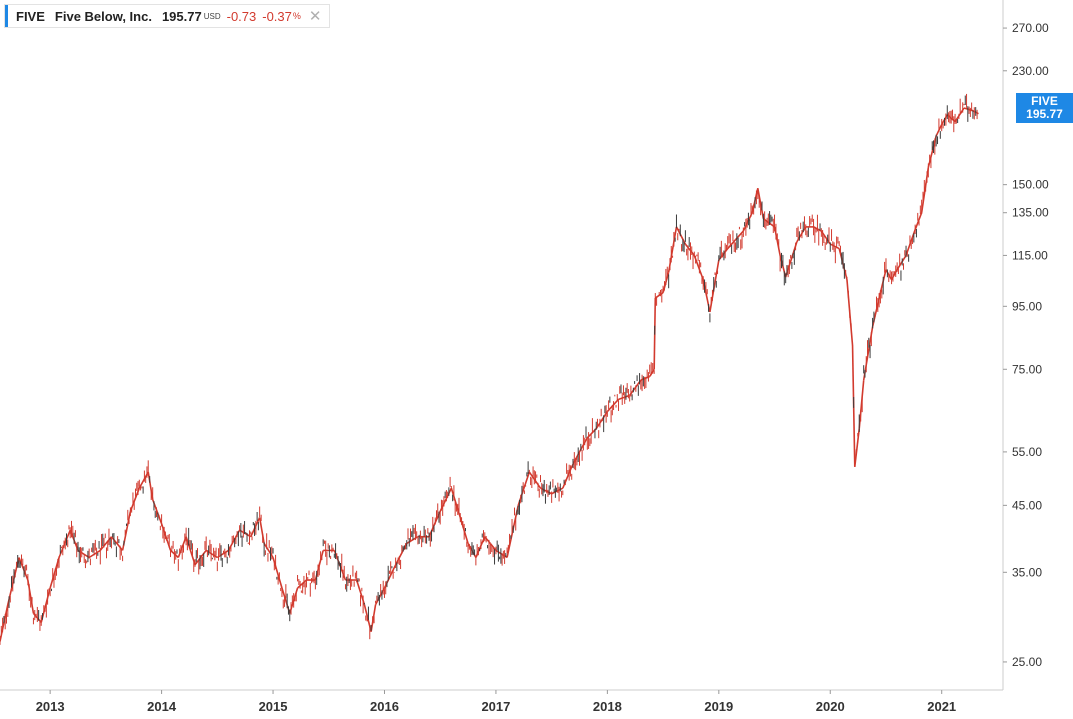 The image size is (1073, 719). What do you see at coordinates (1027, 452) in the screenshot?
I see `y-tick-label: 55.00` at bounding box center [1027, 452].